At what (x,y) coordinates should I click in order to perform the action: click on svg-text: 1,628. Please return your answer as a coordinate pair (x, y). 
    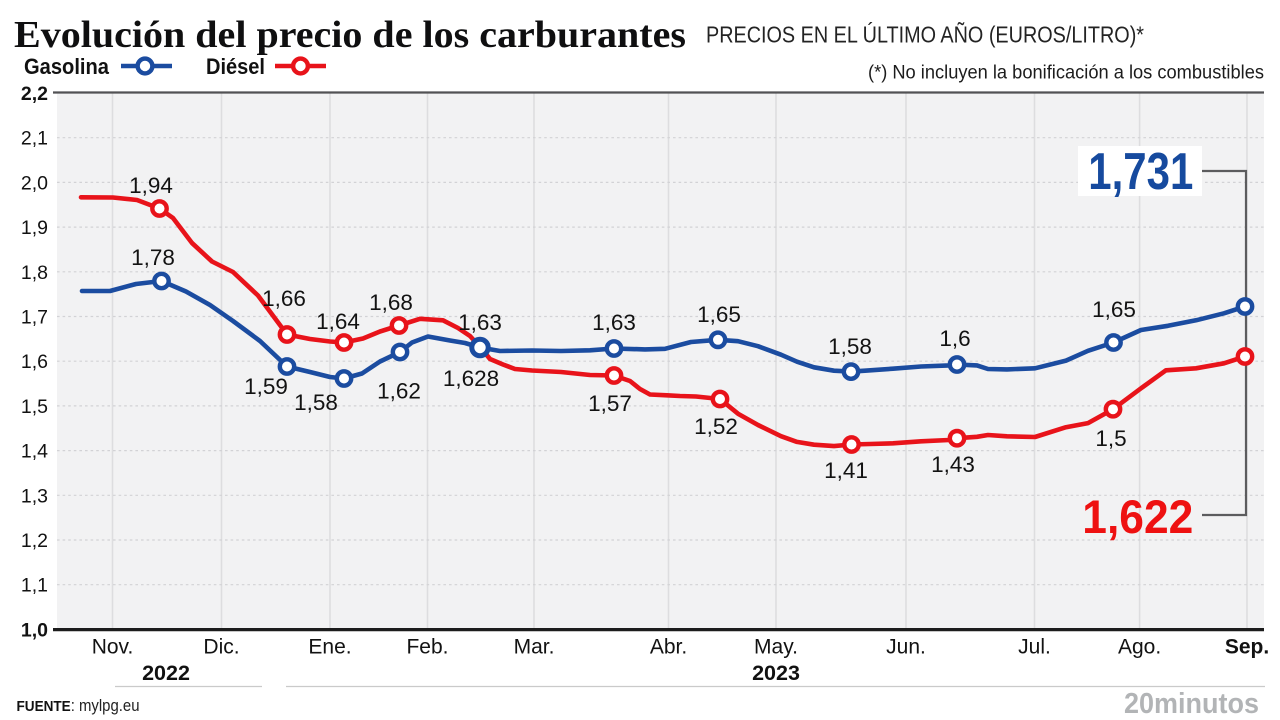
    Looking at the image, I should click on (471, 378).